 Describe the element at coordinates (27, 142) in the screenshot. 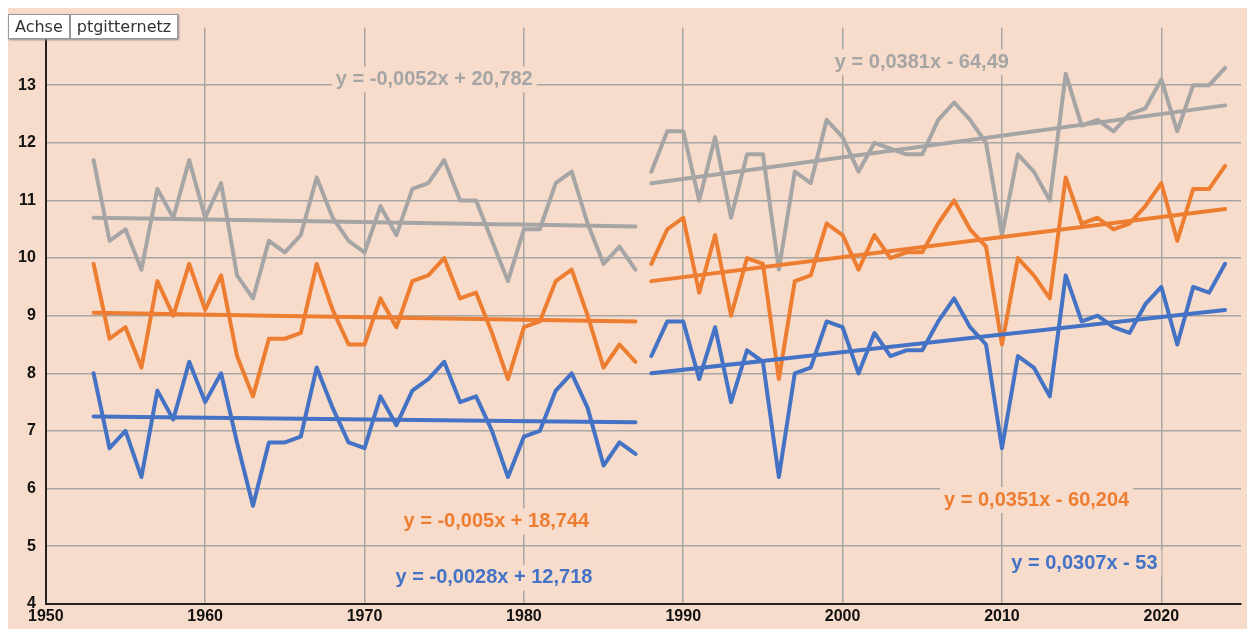

I see `y-tick-label: 12` at that location.